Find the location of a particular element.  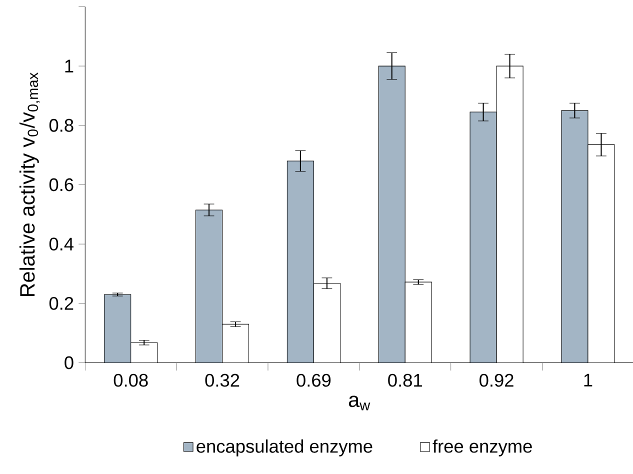

y-axis-title: Relative activity v$_{0}$/v$_{0,max}$ is located at coordinates (29, 184).